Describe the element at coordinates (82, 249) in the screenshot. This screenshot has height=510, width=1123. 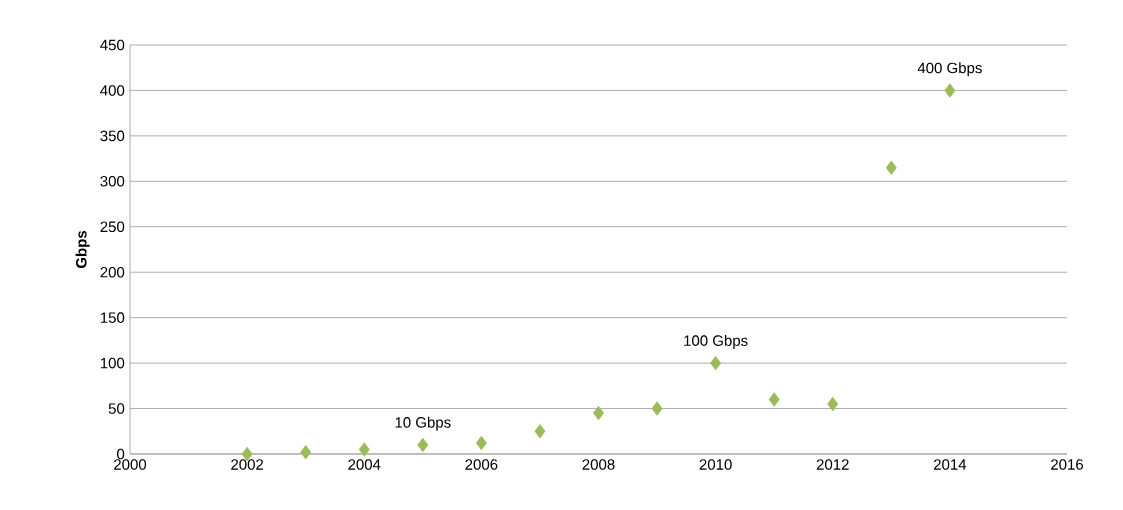
I see `y-axis-title: Gbps` at that location.